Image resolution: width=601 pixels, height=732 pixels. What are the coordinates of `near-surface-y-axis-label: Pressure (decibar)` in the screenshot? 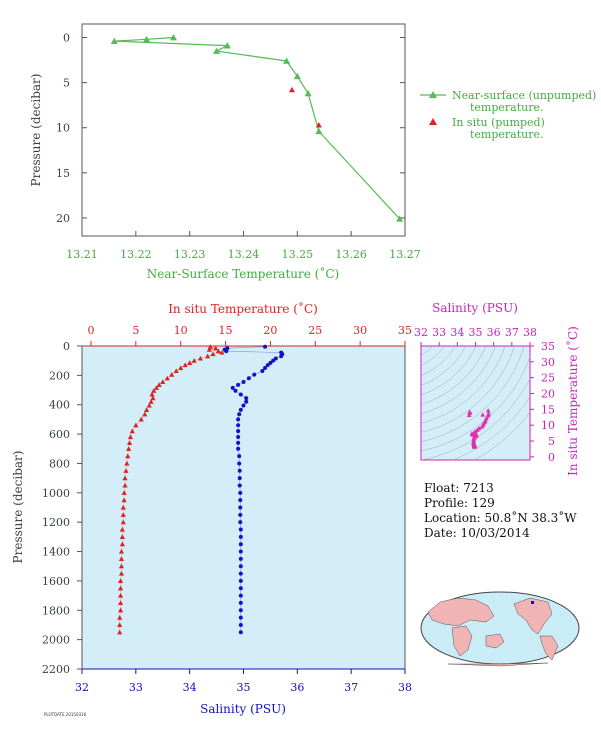 It's located at (36, 130).